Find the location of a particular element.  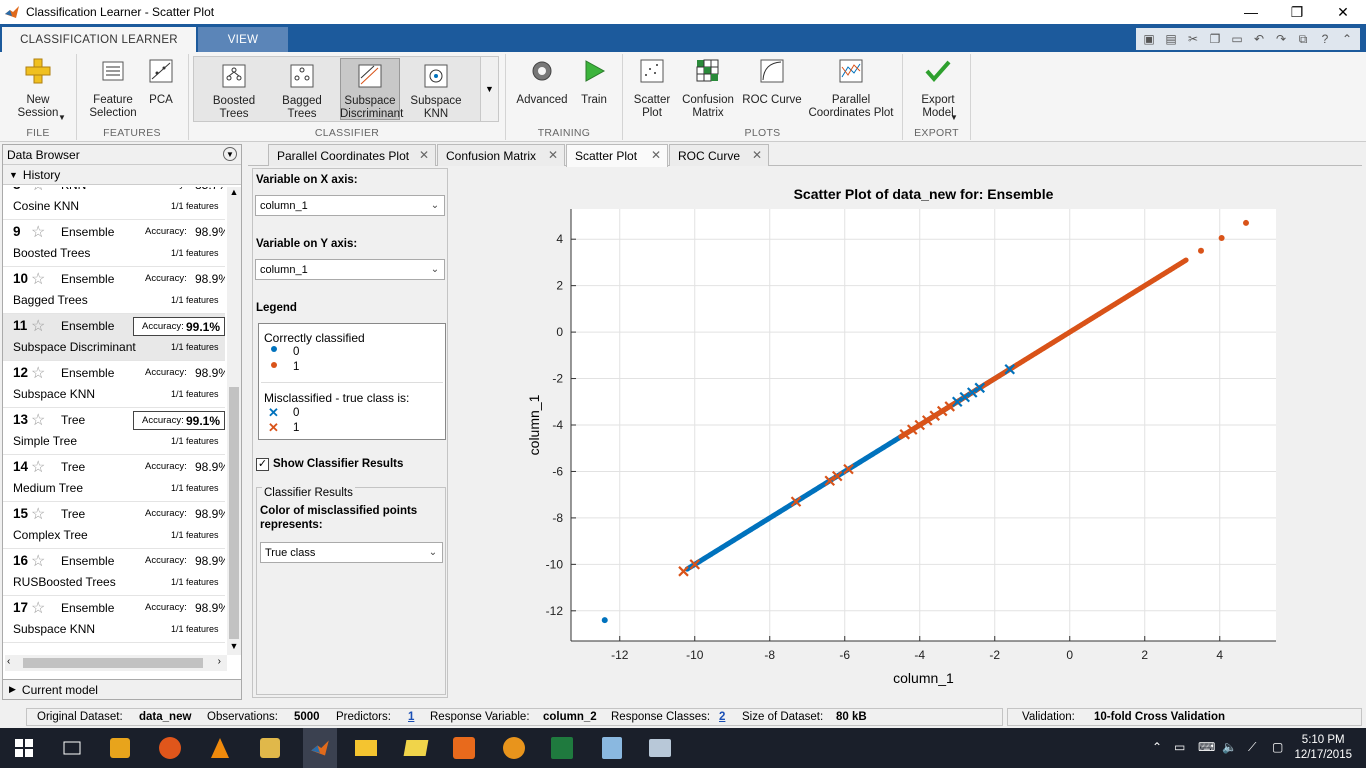

firefox-icon is located at coordinates (170, 748).